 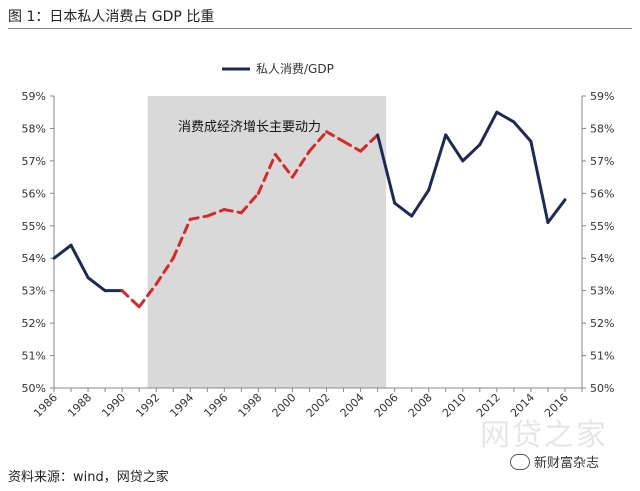 I want to click on x-tick-label: 2006, so click(x=386, y=405).